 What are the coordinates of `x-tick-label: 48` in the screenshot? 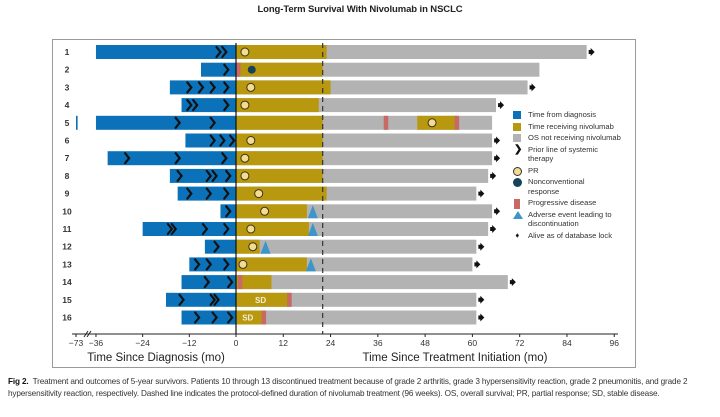 It's located at (425, 343).